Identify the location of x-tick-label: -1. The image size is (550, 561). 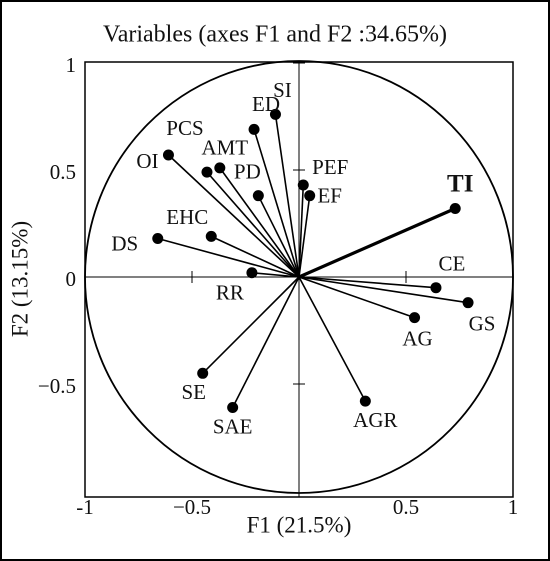
(85, 507).